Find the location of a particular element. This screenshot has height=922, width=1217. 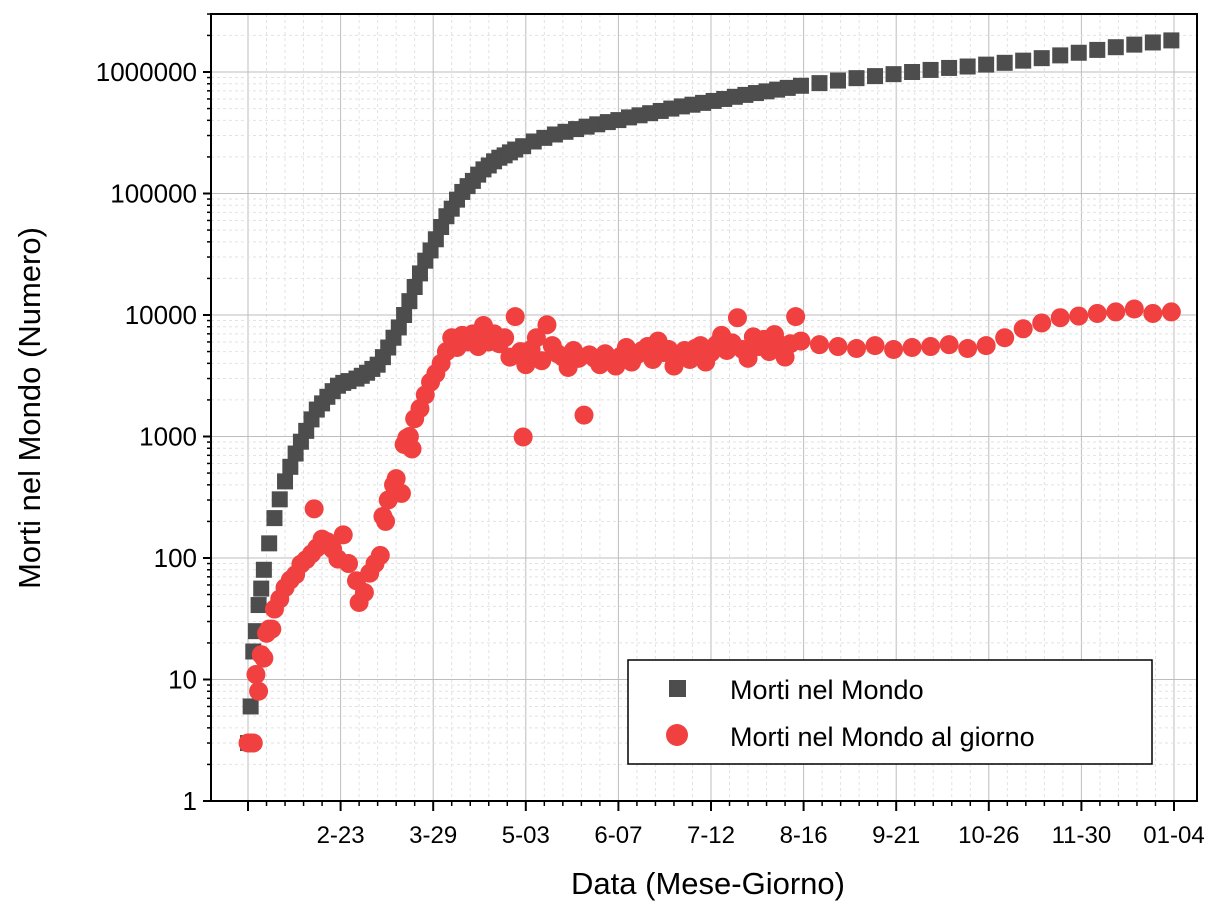

y-tick-label: 100000 is located at coordinates (153, 194).